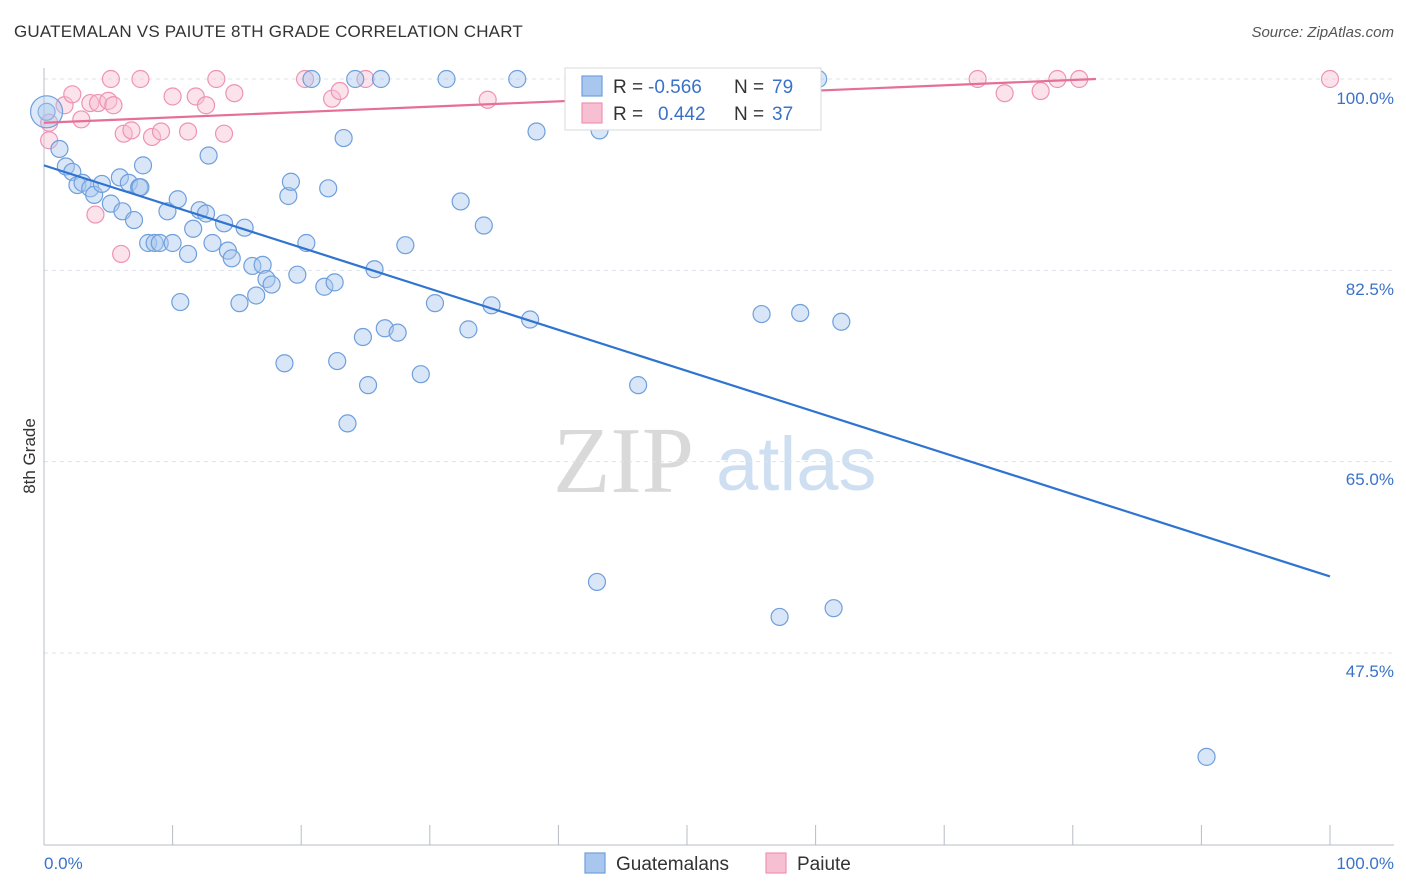 This screenshot has height=892, width=1406. Describe the element at coordinates (595, 863) in the screenshot. I see `bottom-legend-swatch-guatemalans` at that location.